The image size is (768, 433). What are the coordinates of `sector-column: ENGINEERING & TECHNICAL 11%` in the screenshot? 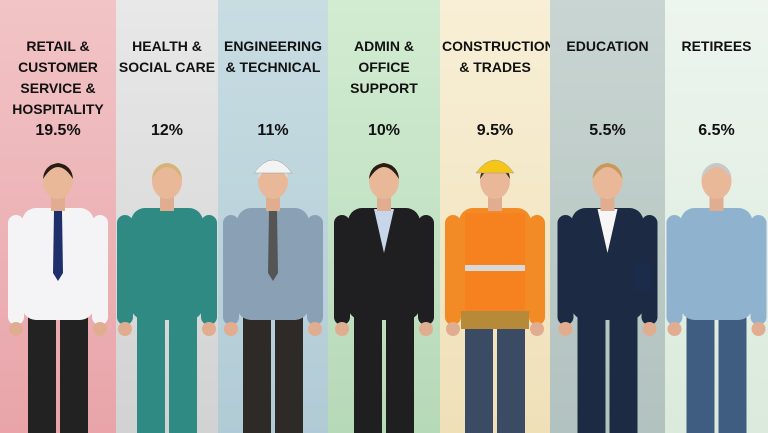 It's located at (273, 216).